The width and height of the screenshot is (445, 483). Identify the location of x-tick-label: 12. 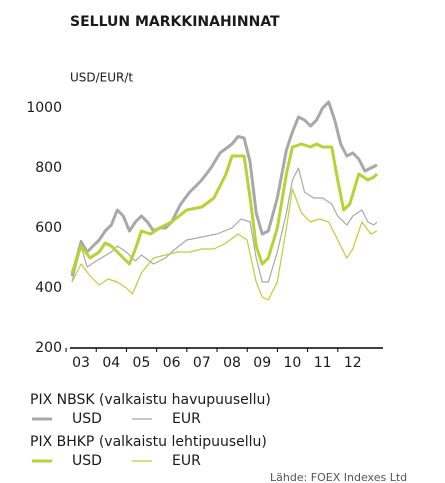
(353, 363).